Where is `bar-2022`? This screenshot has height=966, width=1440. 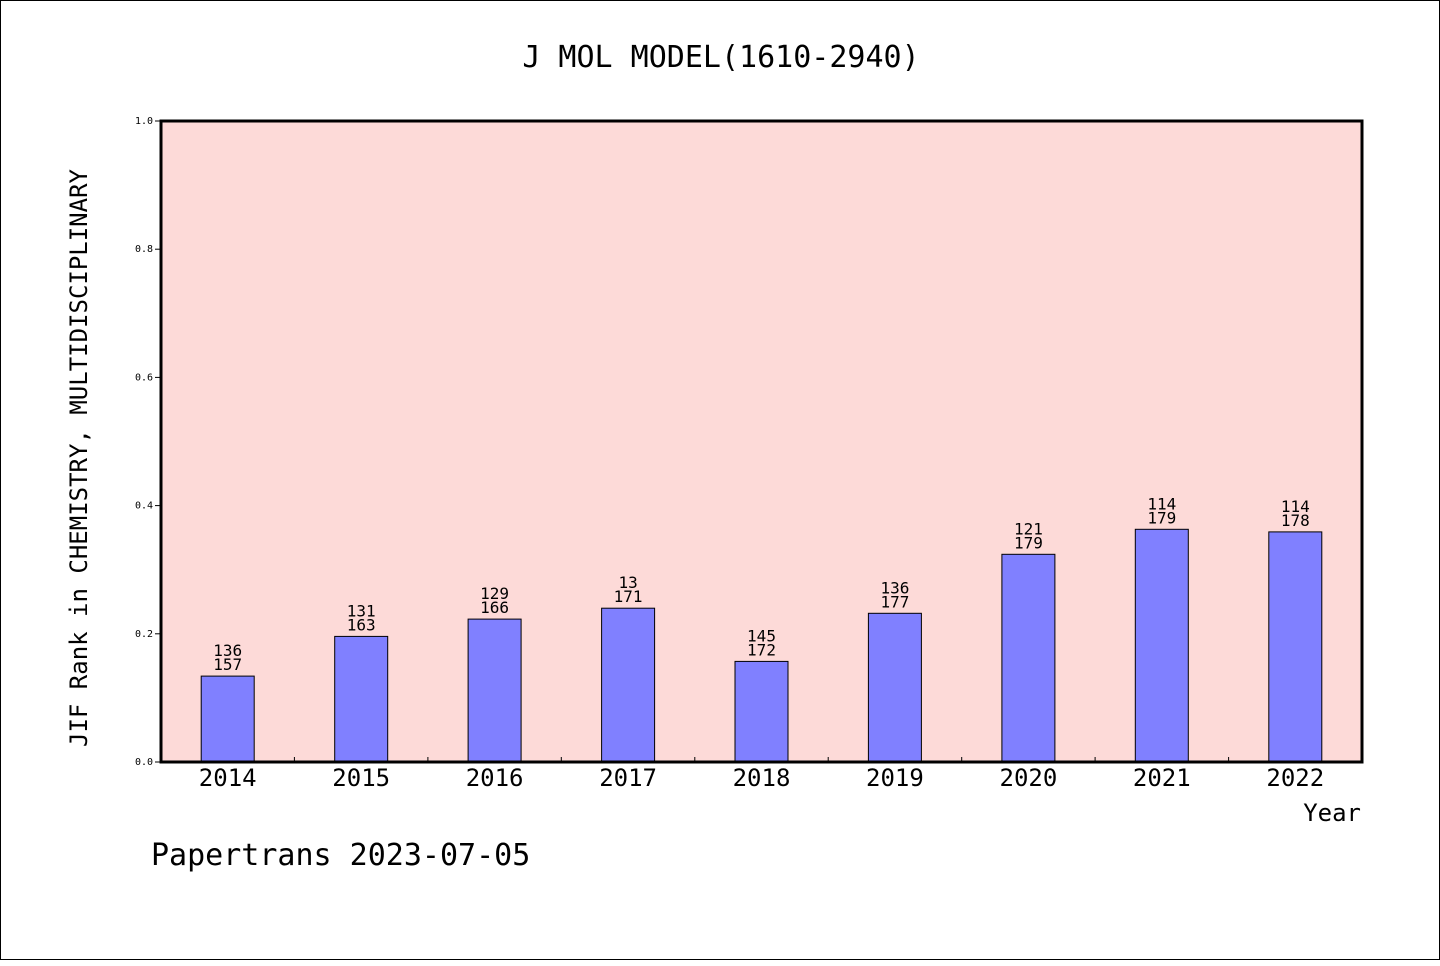 bar-2022 is located at coordinates (1295, 647).